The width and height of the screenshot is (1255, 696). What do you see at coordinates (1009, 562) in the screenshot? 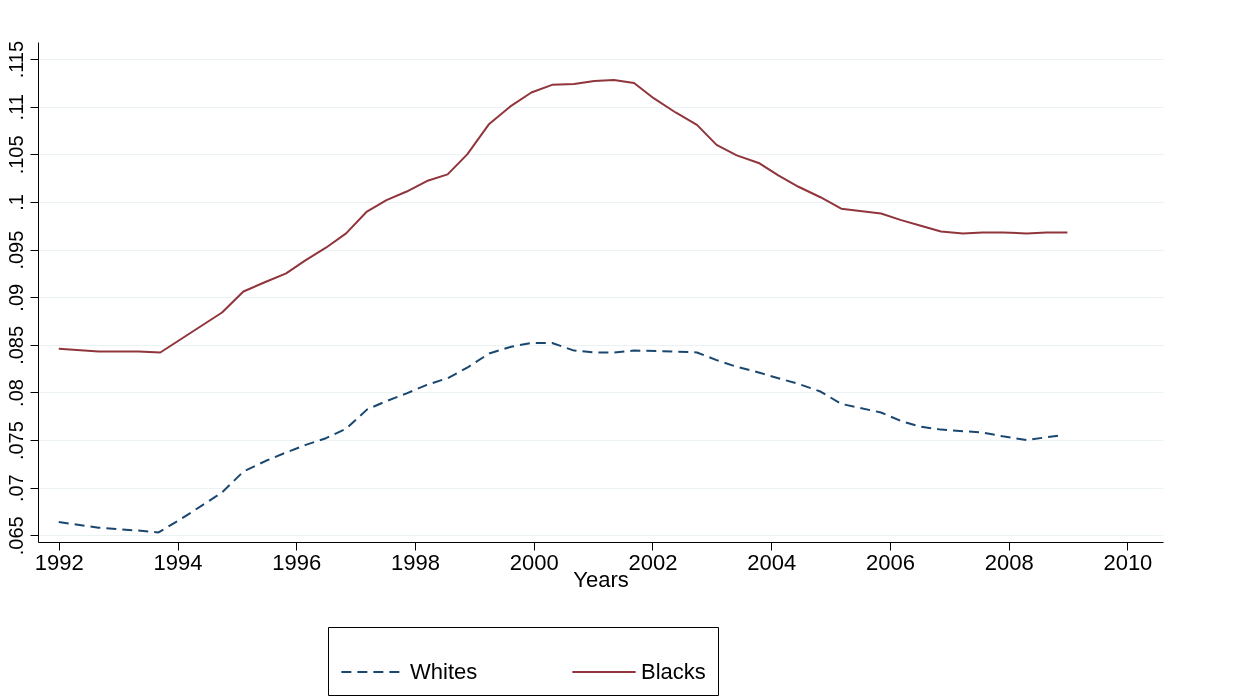
I see `x-tick-label: 2008` at bounding box center [1009, 562].